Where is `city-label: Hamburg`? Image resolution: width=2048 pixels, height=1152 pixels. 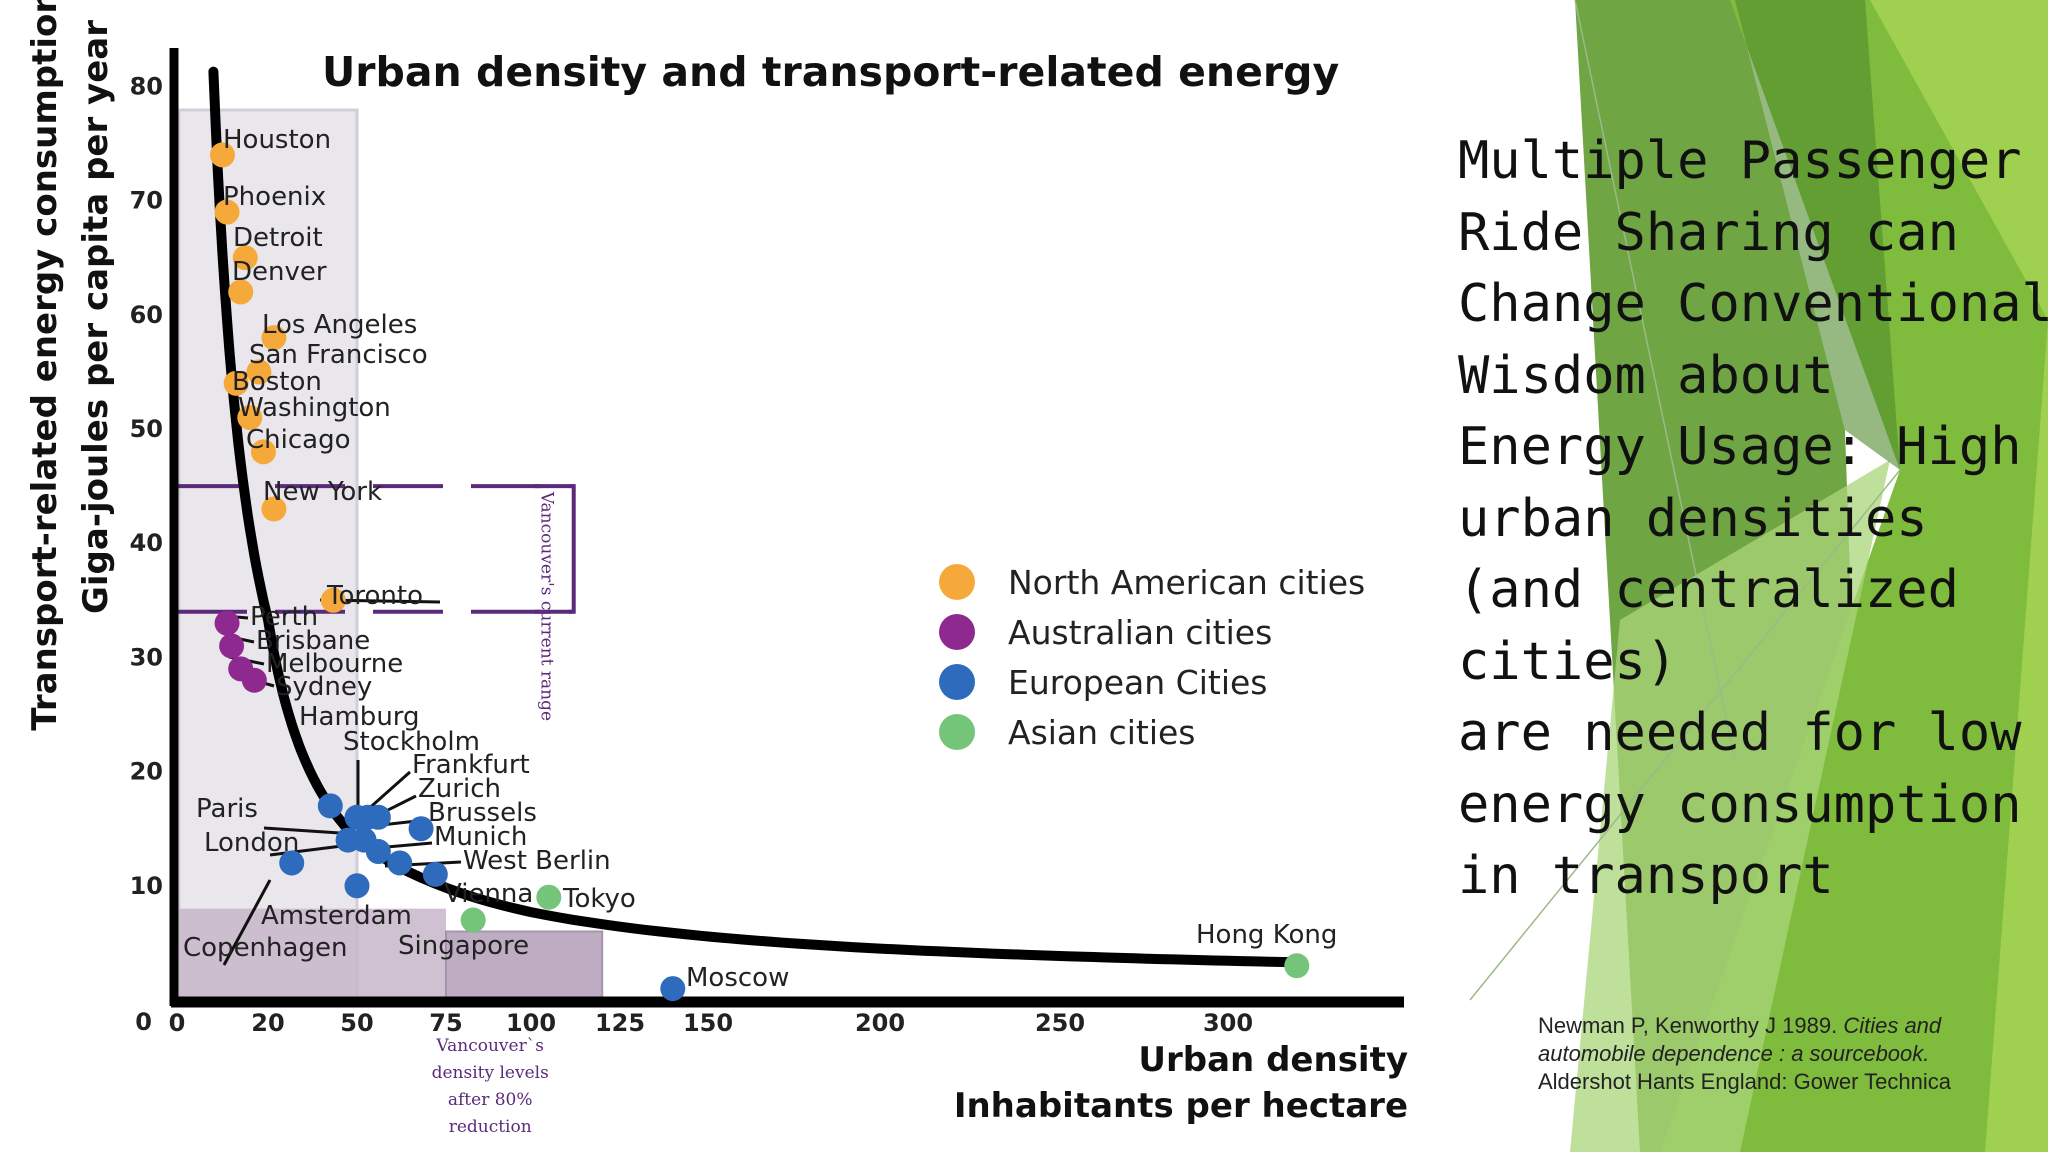
city-label: Hamburg is located at coordinates (359, 717).